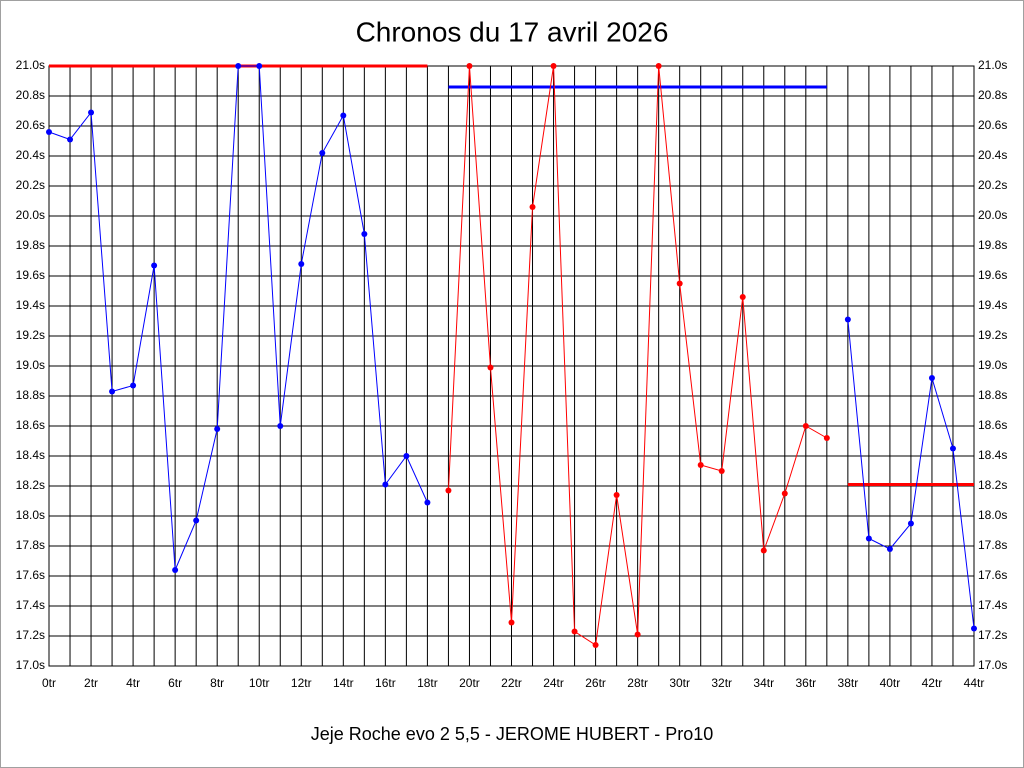 The image size is (1024, 768). What do you see at coordinates (992, 95) in the screenshot?
I see `y2-tick-label: 20.8s` at bounding box center [992, 95].